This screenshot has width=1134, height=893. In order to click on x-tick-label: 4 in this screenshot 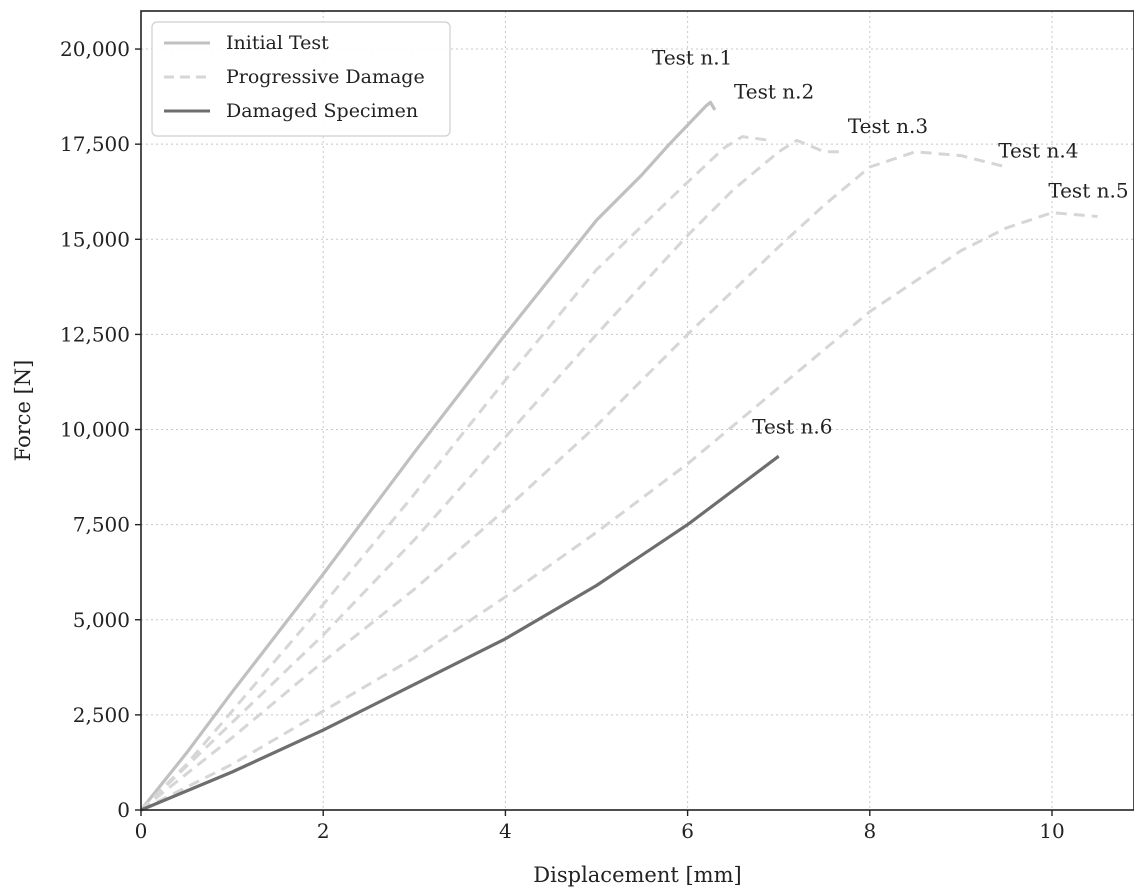, I will do `click(505, 831)`.